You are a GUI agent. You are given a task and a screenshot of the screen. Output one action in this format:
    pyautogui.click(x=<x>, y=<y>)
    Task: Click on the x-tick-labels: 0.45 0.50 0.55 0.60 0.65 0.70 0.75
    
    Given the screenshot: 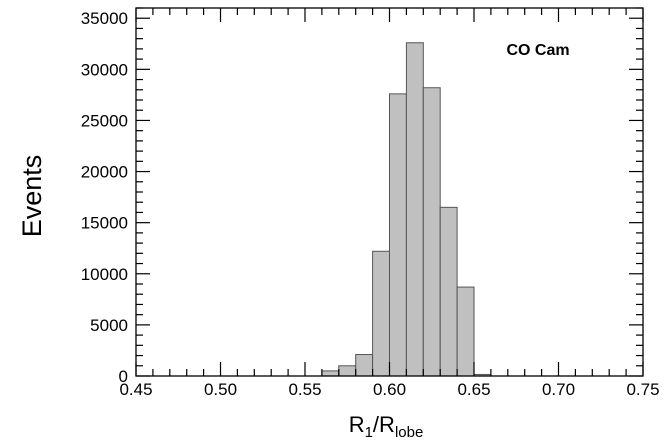 What is the action you would take?
    pyautogui.click(x=389, y=389)
    